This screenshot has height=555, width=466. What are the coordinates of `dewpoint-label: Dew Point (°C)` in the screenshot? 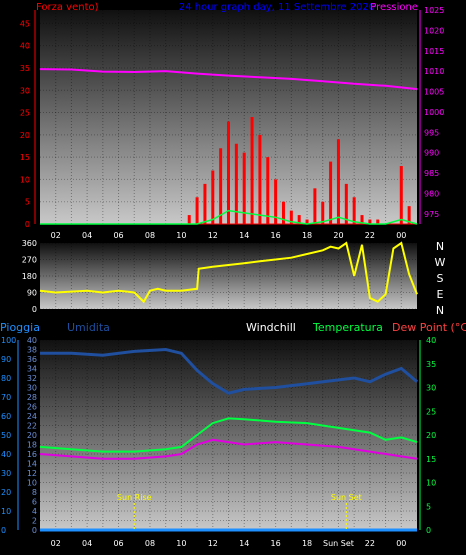 It's located at (429, 327).